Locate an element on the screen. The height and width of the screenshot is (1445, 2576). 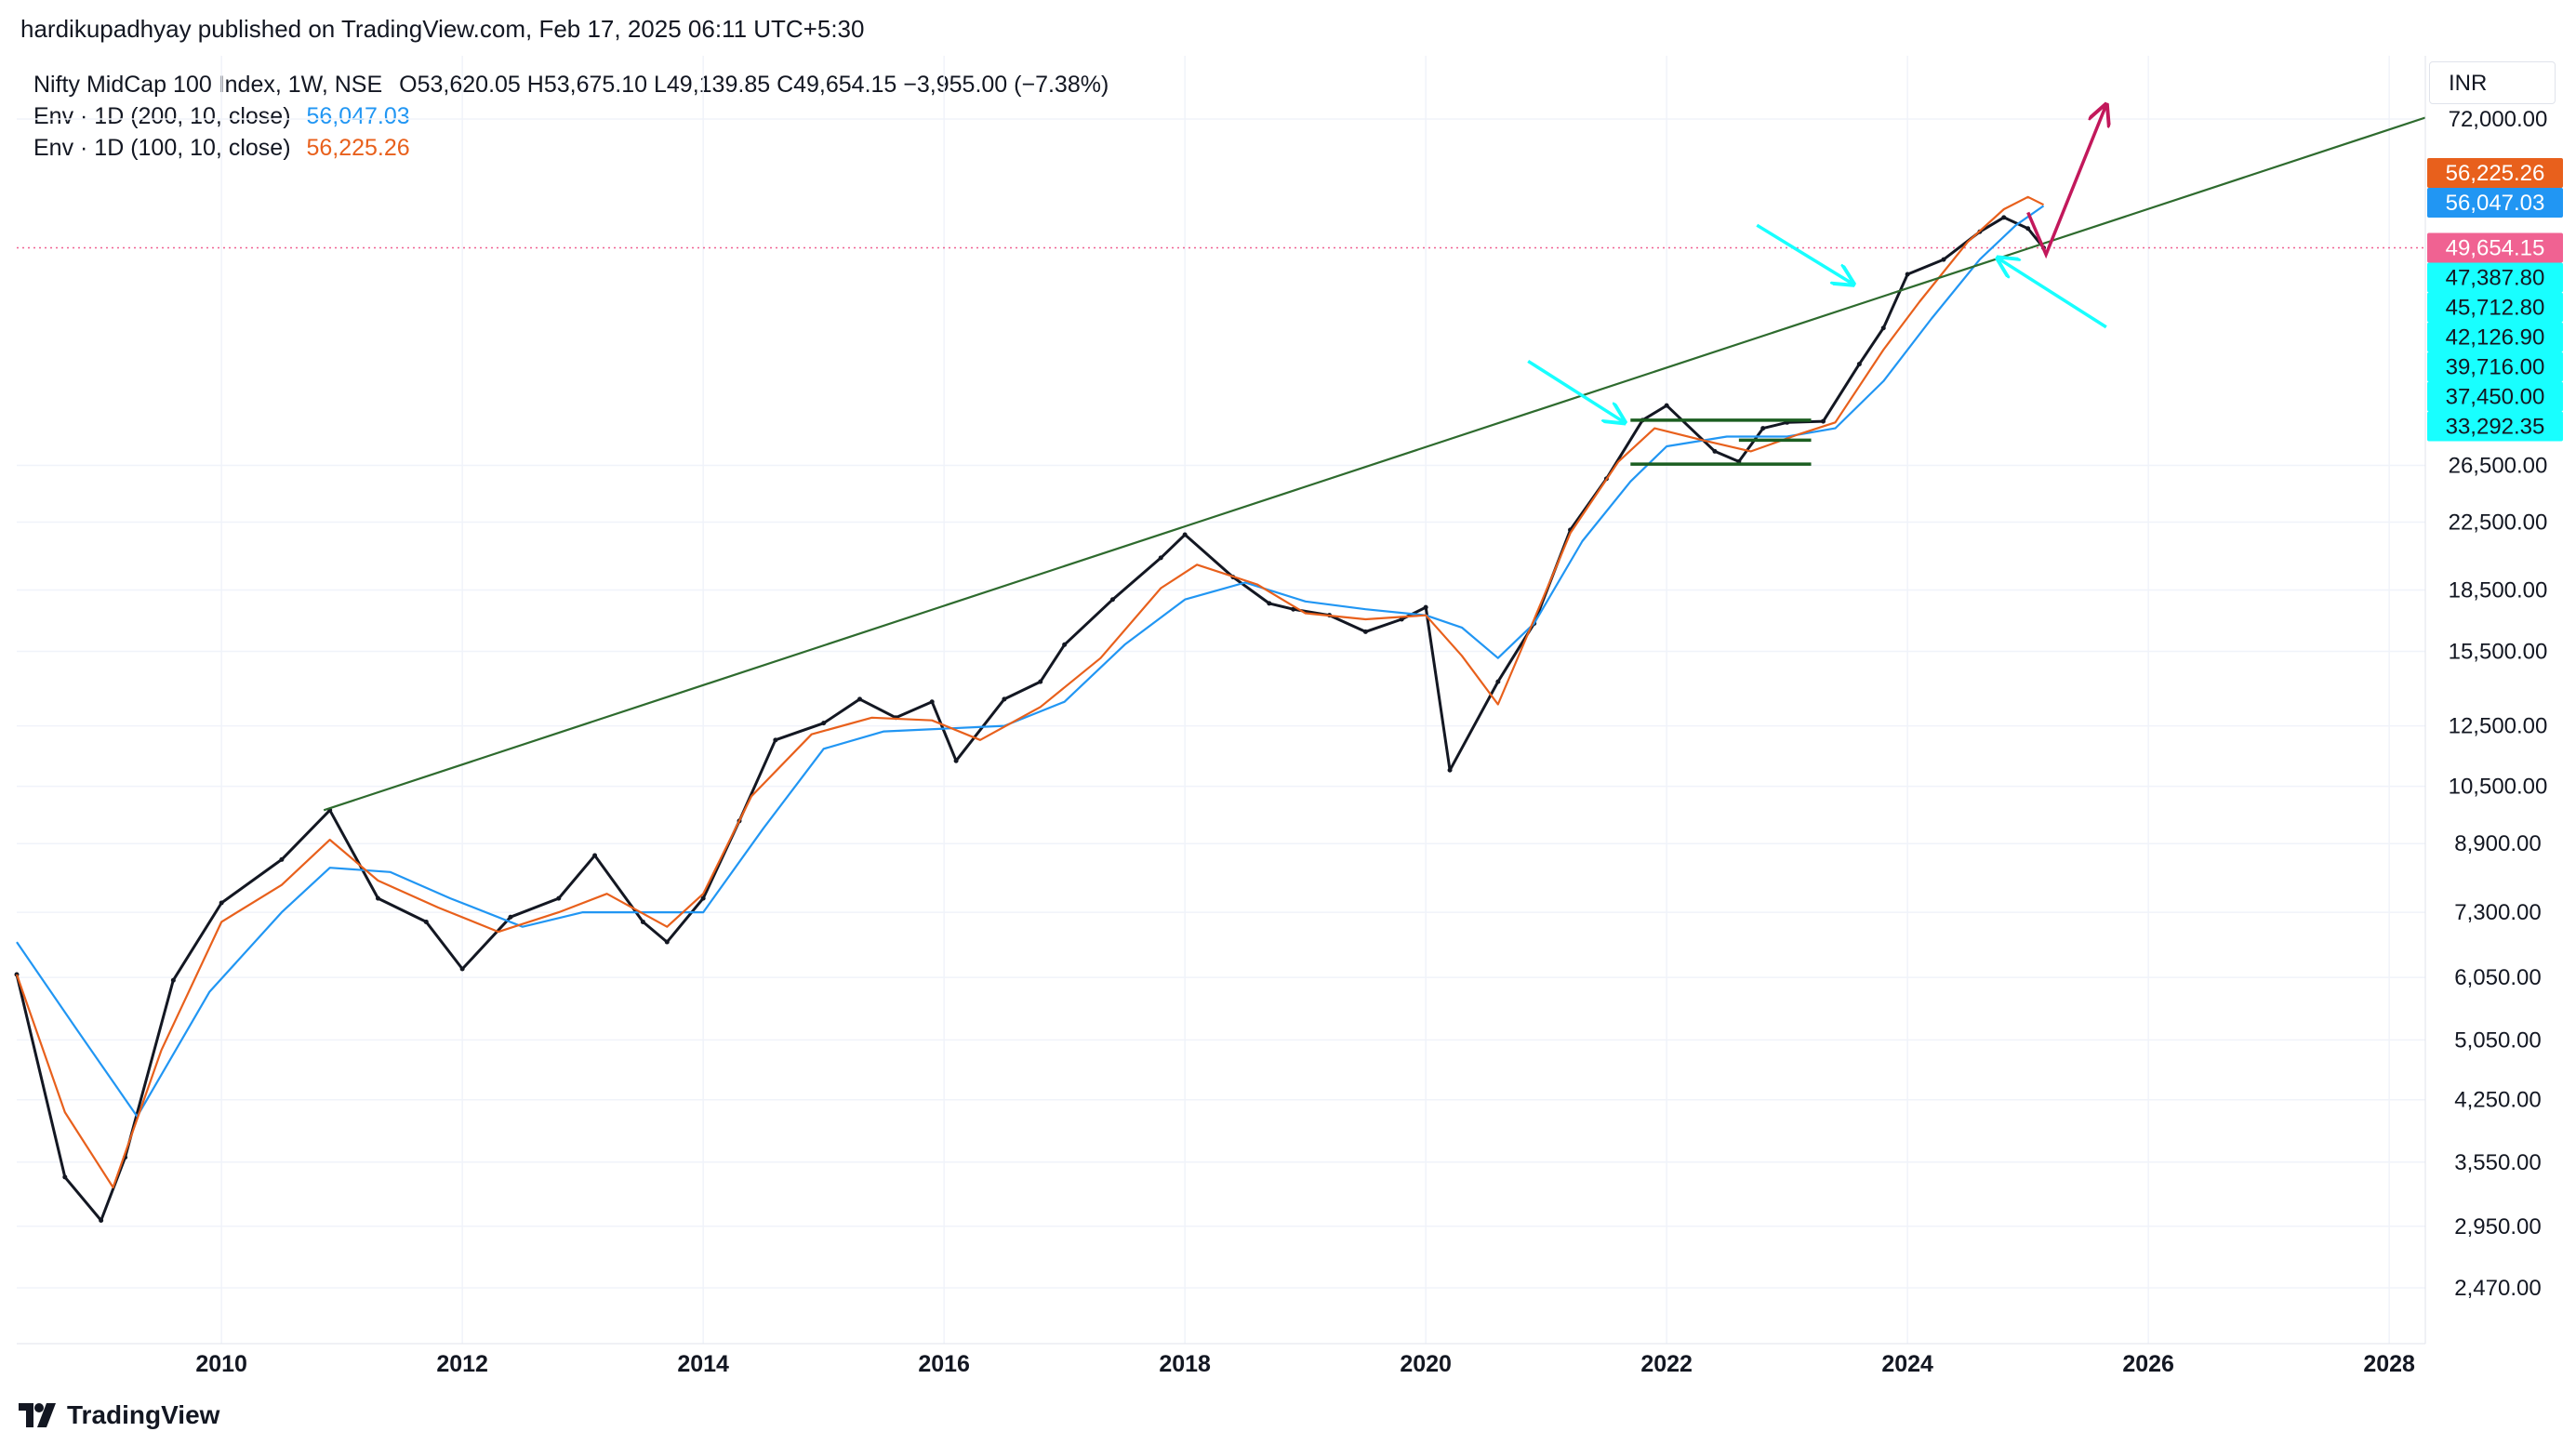
x-tick-label: 2012 is located at coordinates (462, 1364).